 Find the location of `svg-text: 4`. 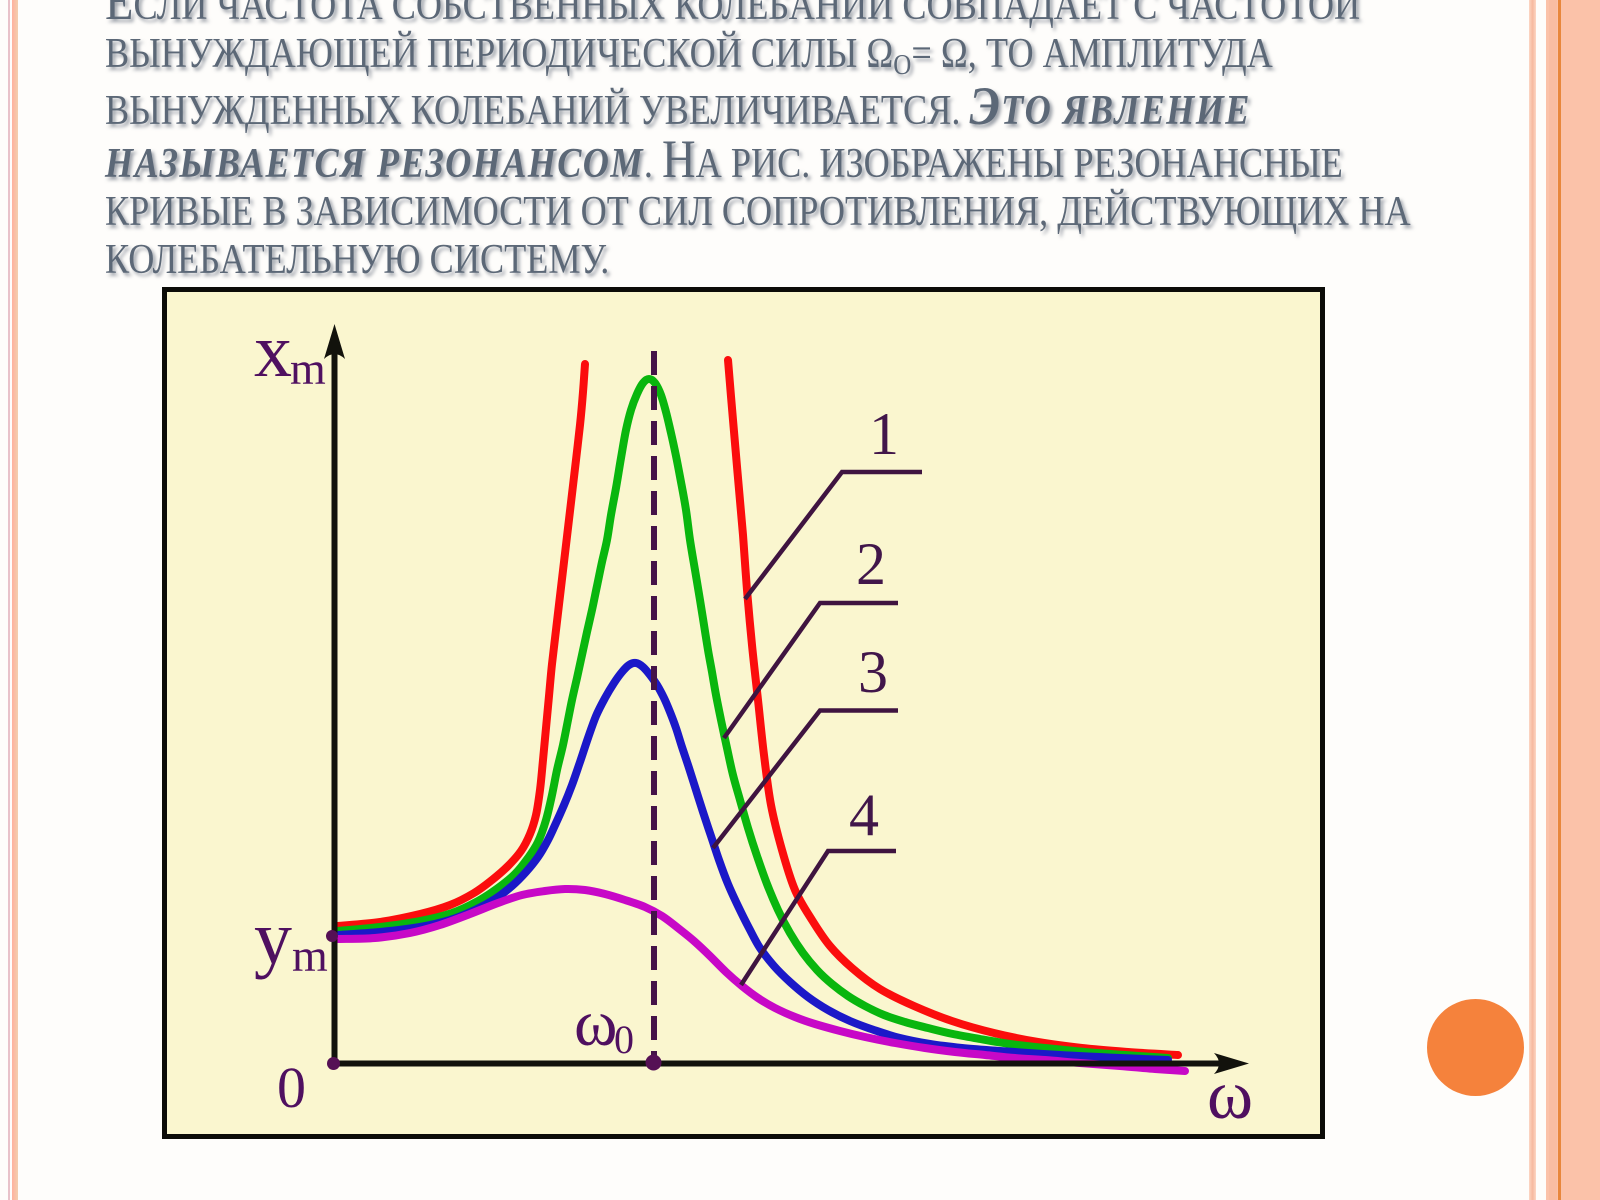

svg-text: 4 is located at coordinates (864, 815).